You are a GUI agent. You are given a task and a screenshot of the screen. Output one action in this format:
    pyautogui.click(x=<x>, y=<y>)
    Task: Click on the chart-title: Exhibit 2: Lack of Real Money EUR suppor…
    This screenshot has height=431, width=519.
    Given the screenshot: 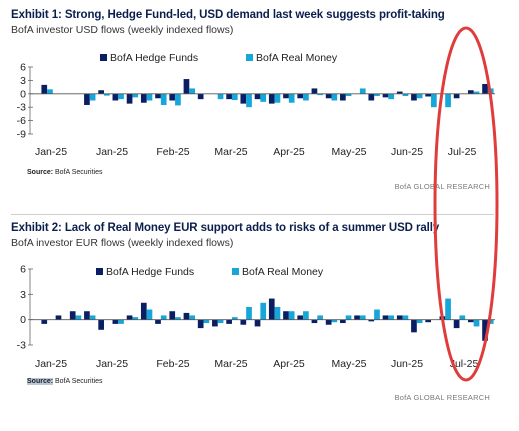 What is the action you would take?
    pyautogui.click(x=225, y=228)
    